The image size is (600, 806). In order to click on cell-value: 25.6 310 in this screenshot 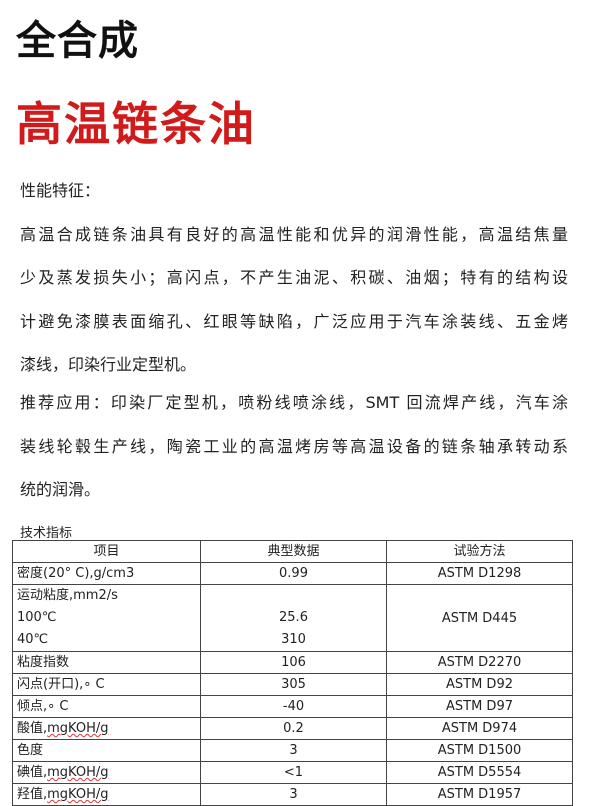, I will do `click(293, 618)`.